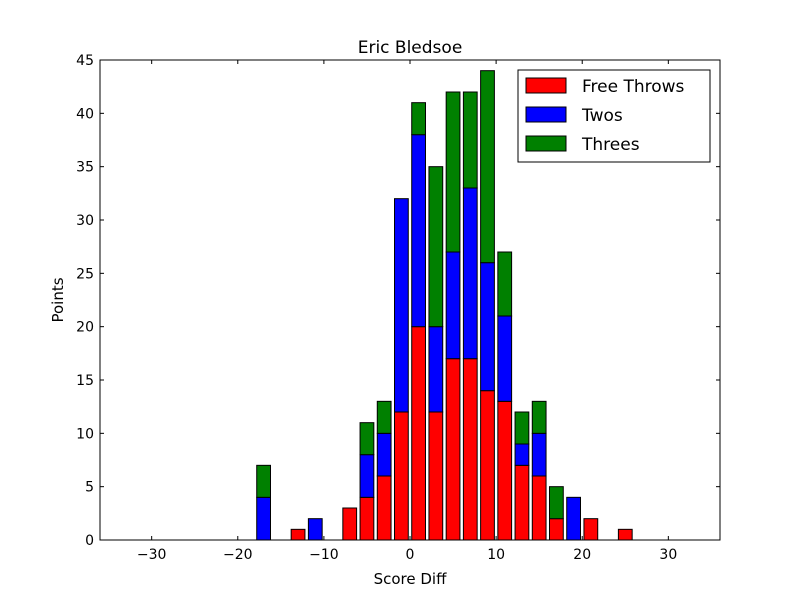 The image size is (800, 600). I want to click on y-tick-label: 0, so click(89, 541).